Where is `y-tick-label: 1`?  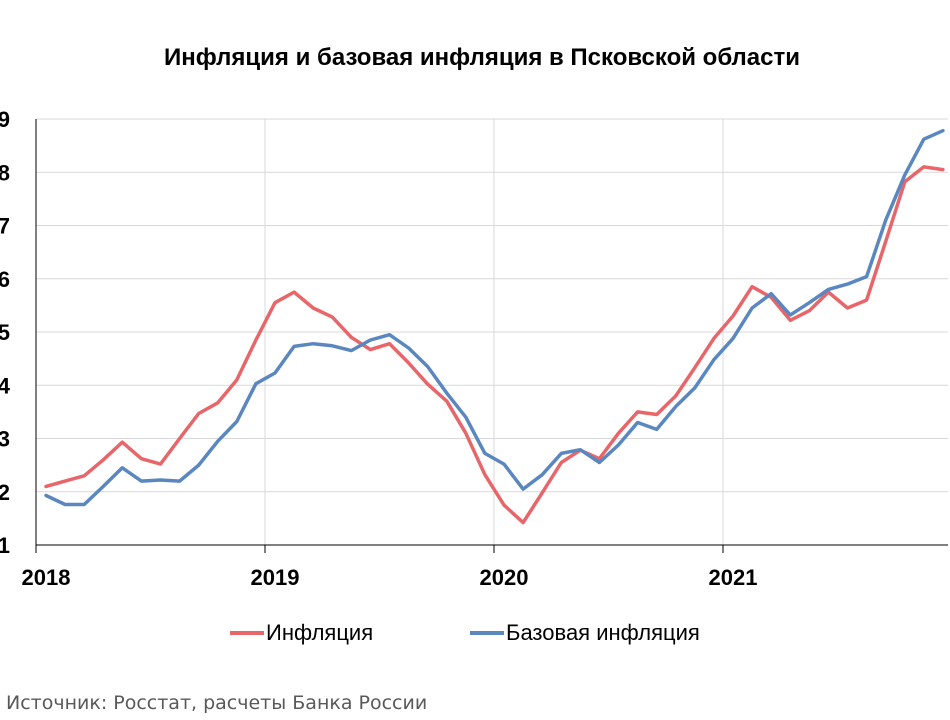
y-tick-label: 1 is located at coordinates (5, 545).